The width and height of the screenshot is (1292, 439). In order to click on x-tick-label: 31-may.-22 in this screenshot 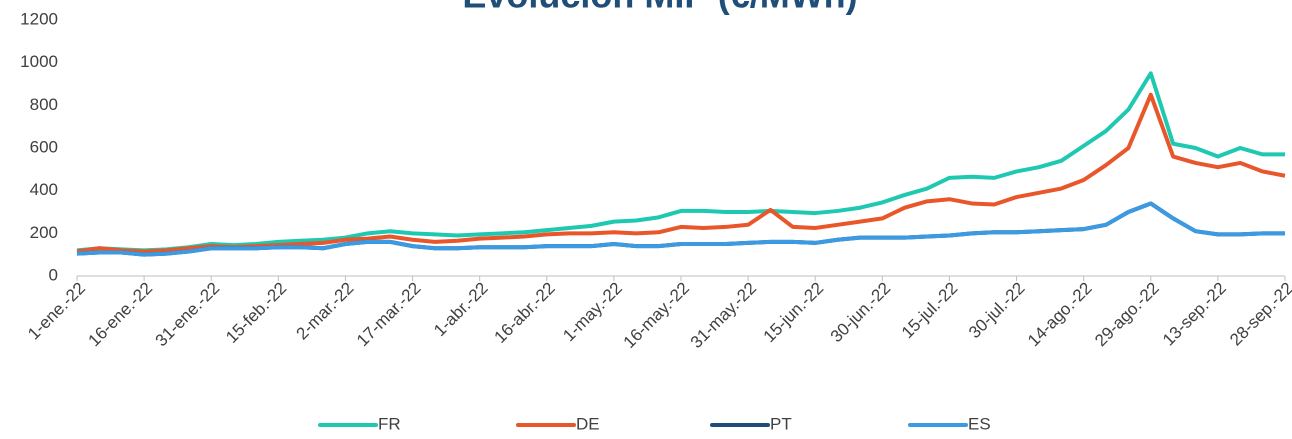, I will do `click(723, 315)`.